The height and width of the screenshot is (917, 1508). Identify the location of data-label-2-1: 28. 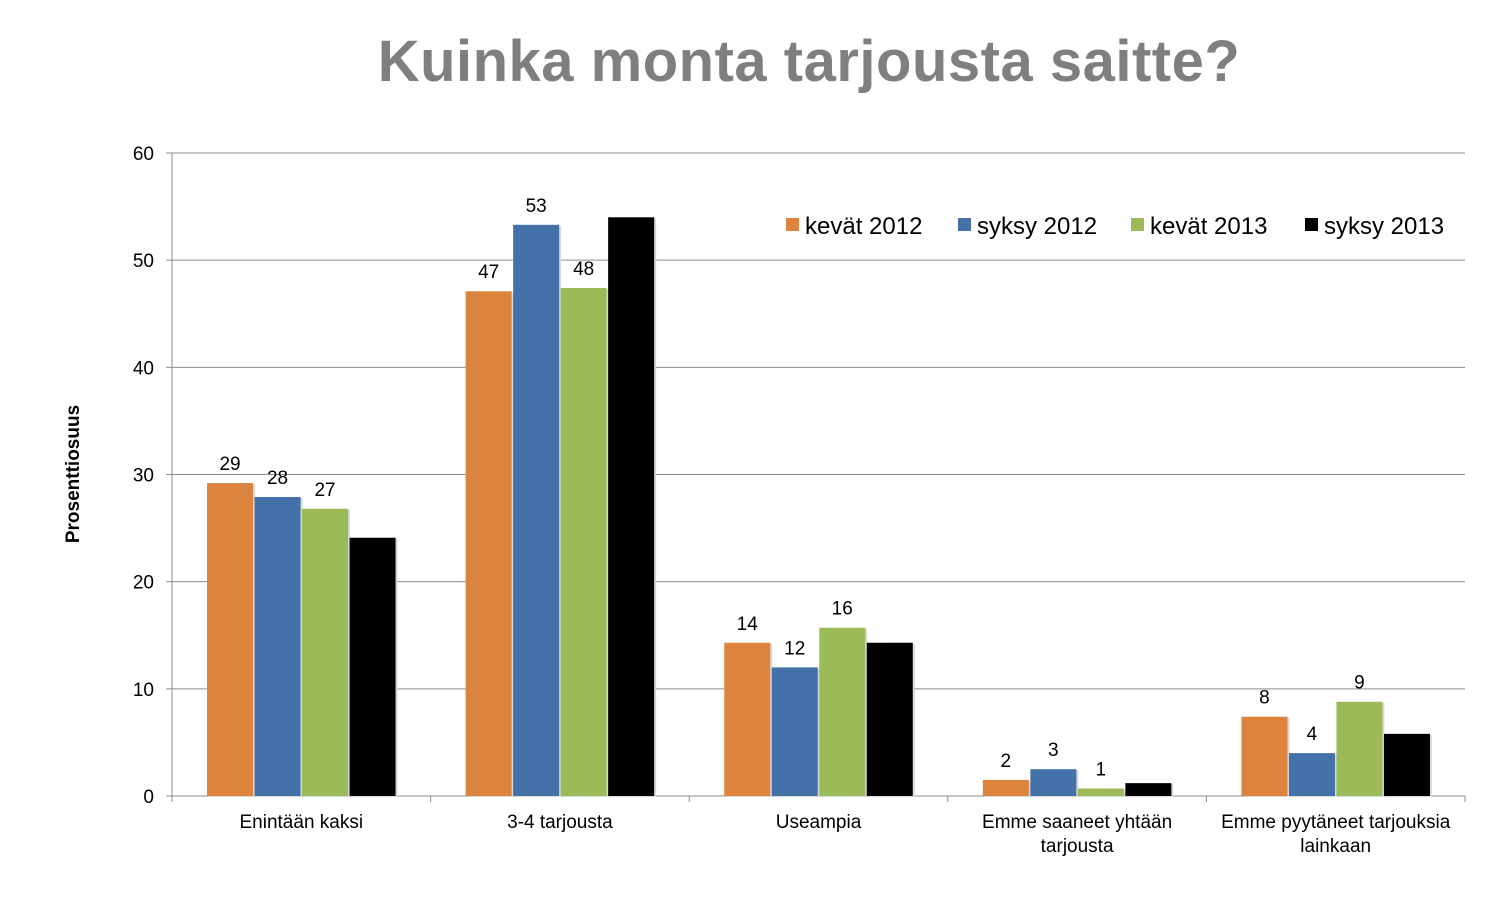
(277, 478).